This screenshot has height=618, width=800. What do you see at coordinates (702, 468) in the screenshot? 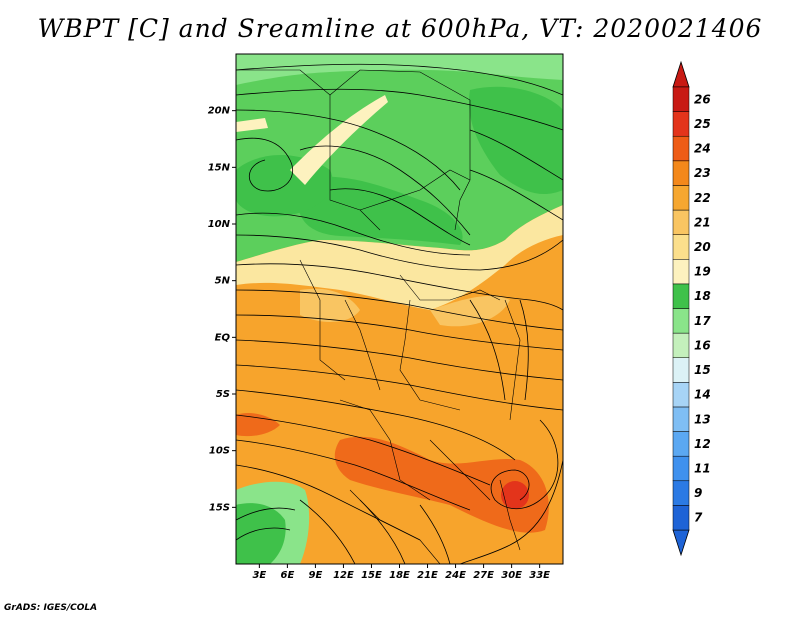
I see `colorbar-label: 11` at bounding box center [702, 468].